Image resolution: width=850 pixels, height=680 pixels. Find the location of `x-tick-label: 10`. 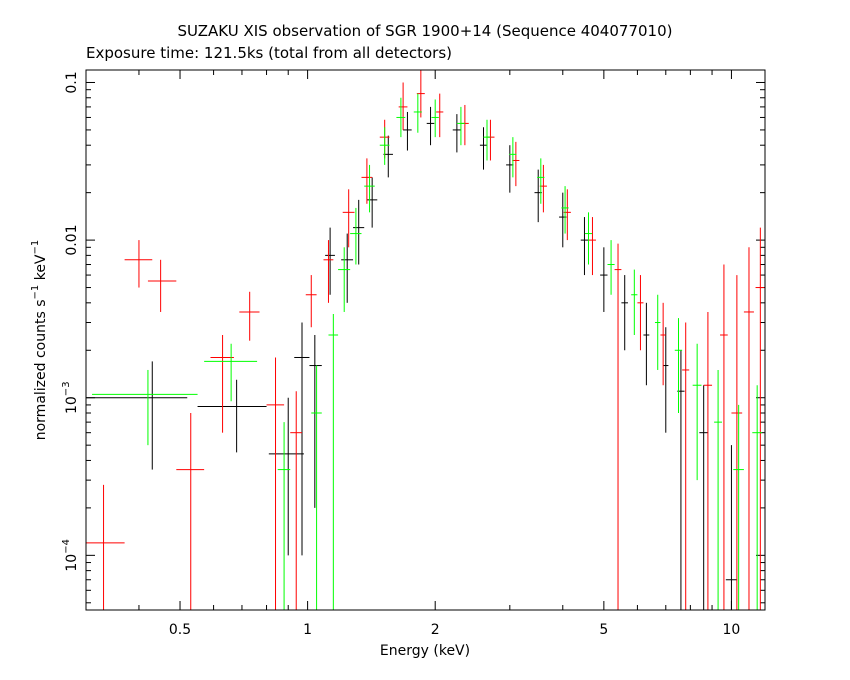

x-tick-label: 10 is located at coordinates (732, 630).